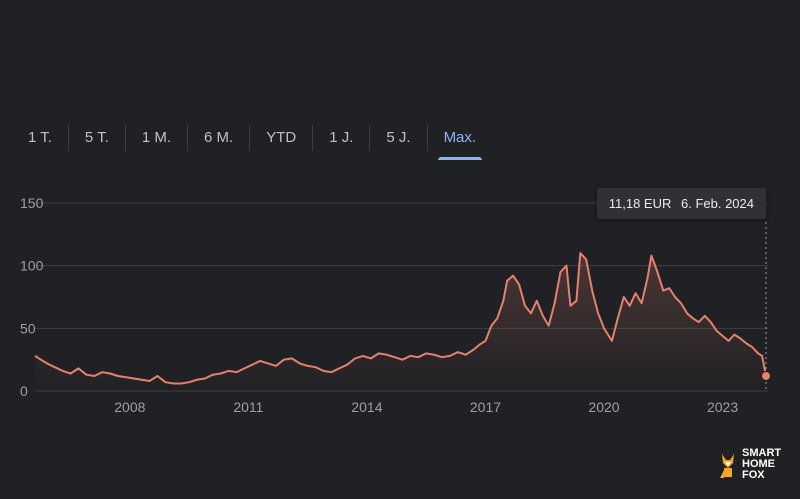 This screenshot has width=800, height=499. Describe the element at coordinates (341, 137) in the screenshot. I see `tab-range: 1 J.` at that location.